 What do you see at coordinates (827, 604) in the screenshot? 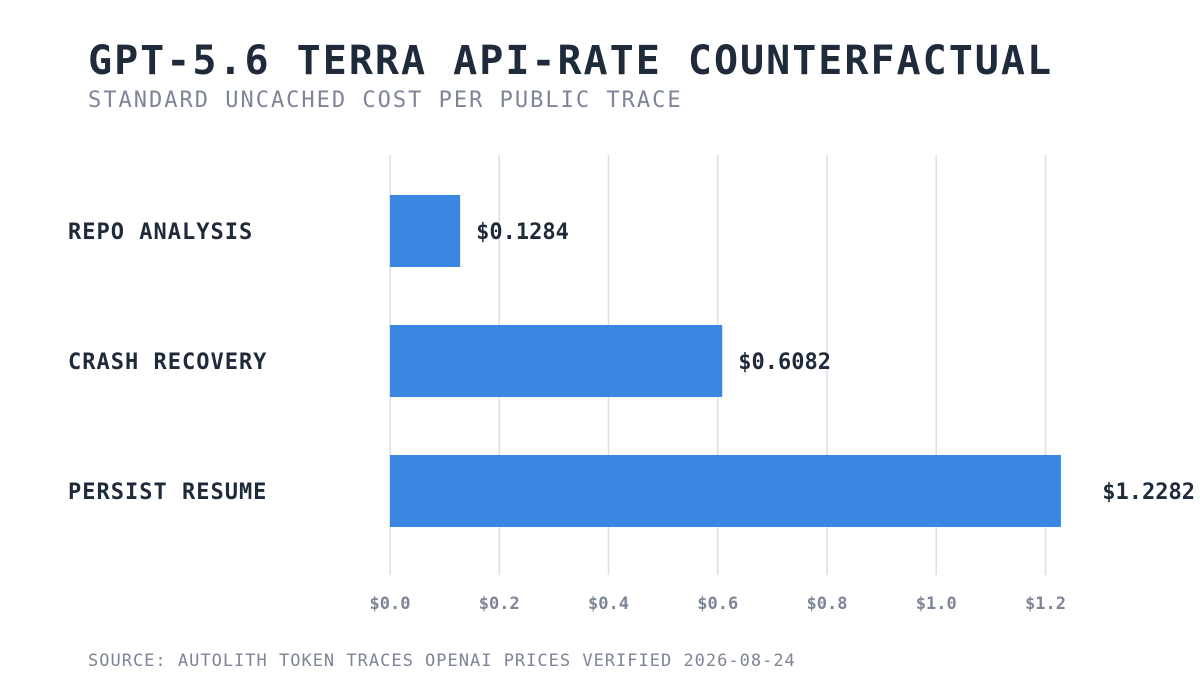
I see `x-tick-label: $0.8` at bounding box center [827, 604].